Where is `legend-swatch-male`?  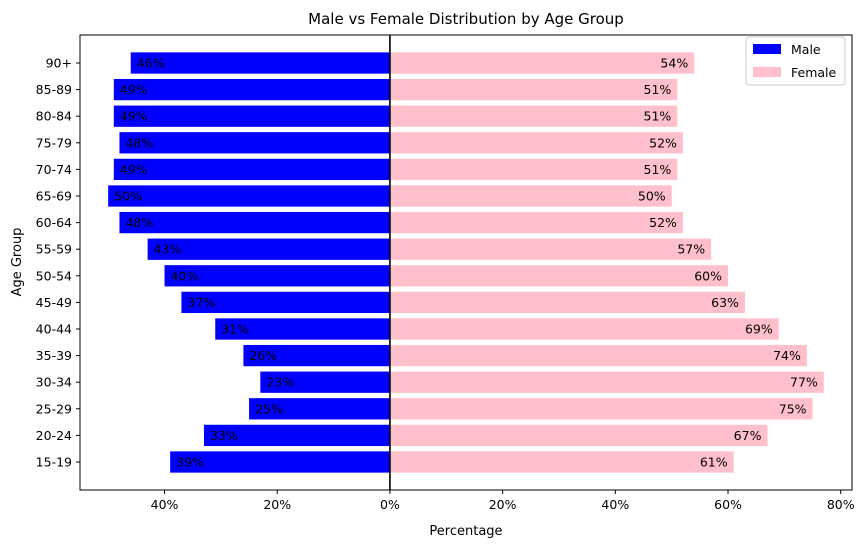 legend-swatch-male is located at coordinates (767, 49).